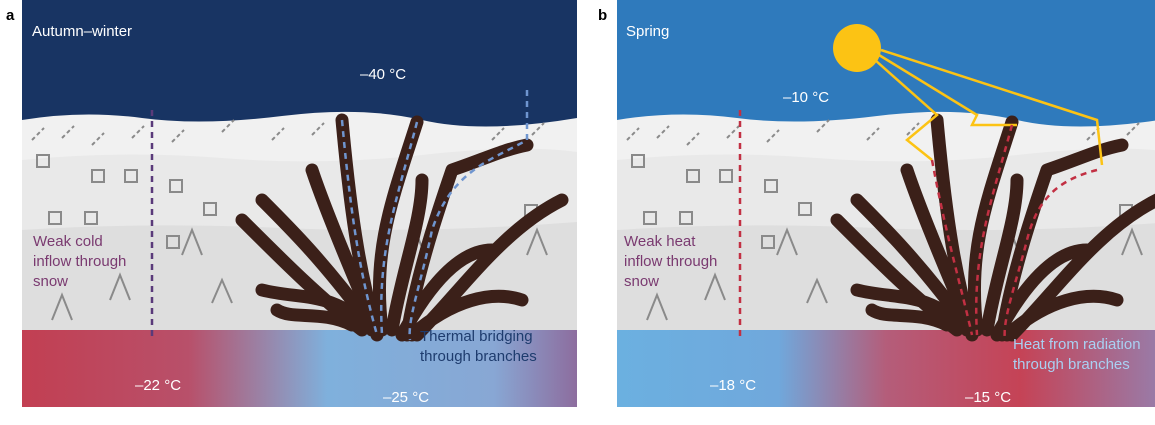  Describe the element at coordinates (478, 346) in the screenshot. I see `branch-note: Thermal bridging through branches` at that location.